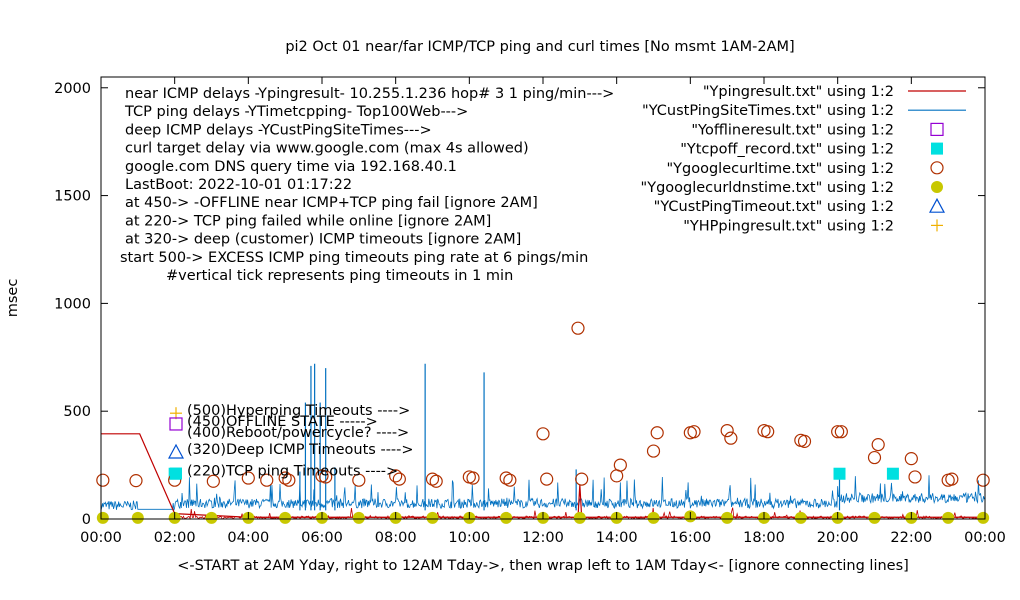 This screenshot has height=600, width=1020. What do you see at coordinates (77, 412) in the screenshot?
I see `y-tick-label: 500` at bounding box center [77, 412].